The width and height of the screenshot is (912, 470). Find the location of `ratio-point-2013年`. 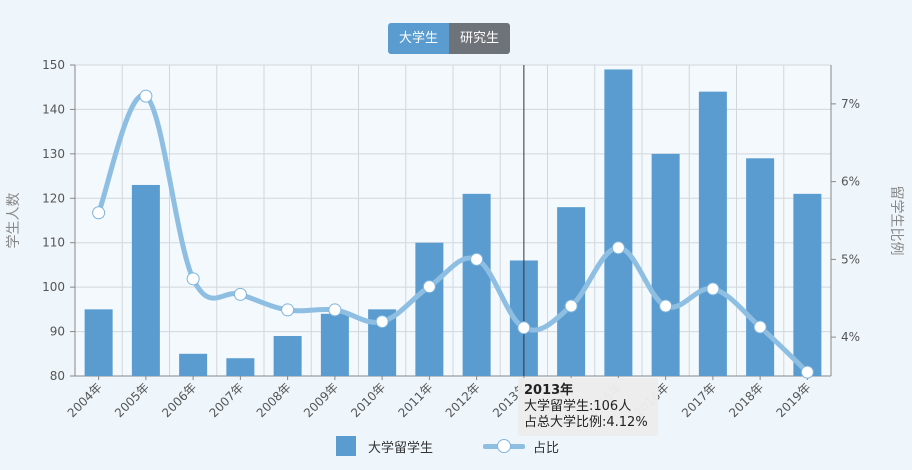

ratio-point-2013年 is located at coordinates (524, 328).